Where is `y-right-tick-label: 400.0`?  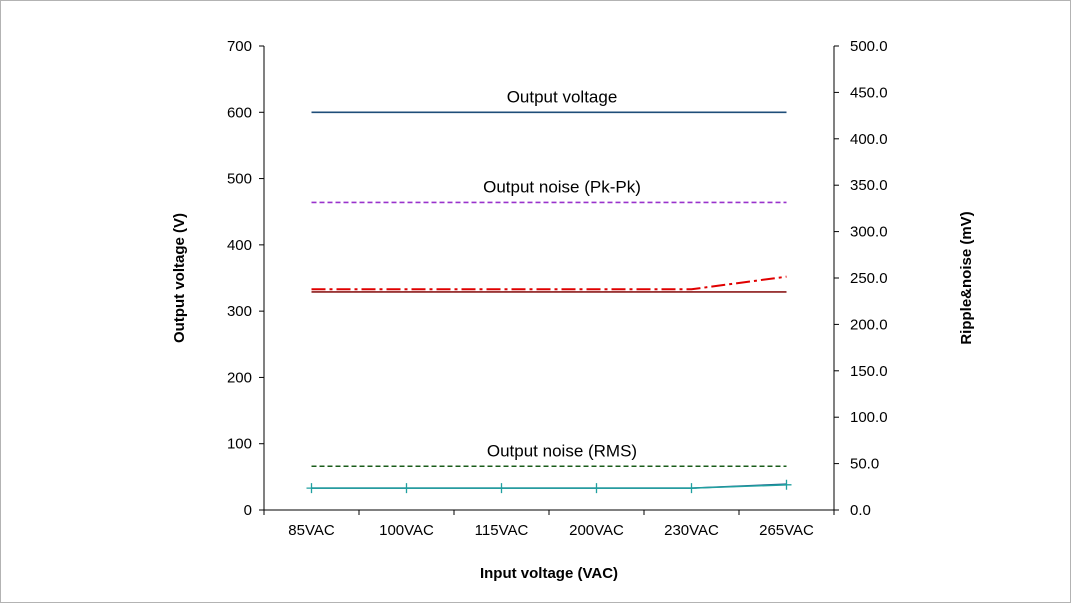
y-right-tick-label: 400.0 is located at coordinates (869, 139).